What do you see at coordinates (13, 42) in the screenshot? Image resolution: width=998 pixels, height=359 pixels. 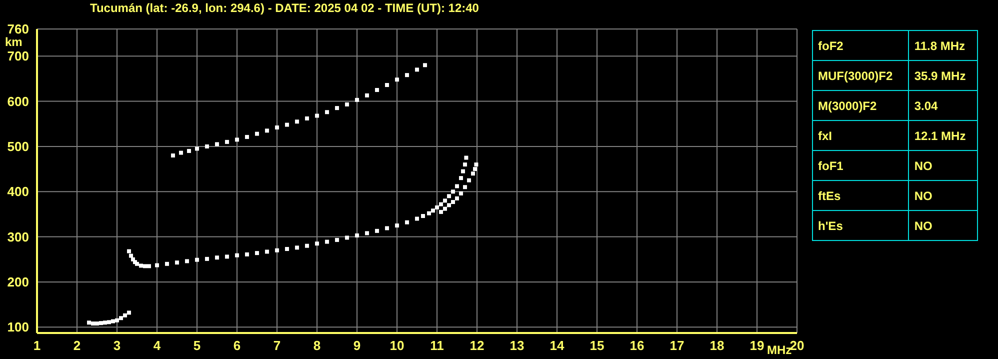 I see `y-axis-title: km` at bounding box center [13, 42].